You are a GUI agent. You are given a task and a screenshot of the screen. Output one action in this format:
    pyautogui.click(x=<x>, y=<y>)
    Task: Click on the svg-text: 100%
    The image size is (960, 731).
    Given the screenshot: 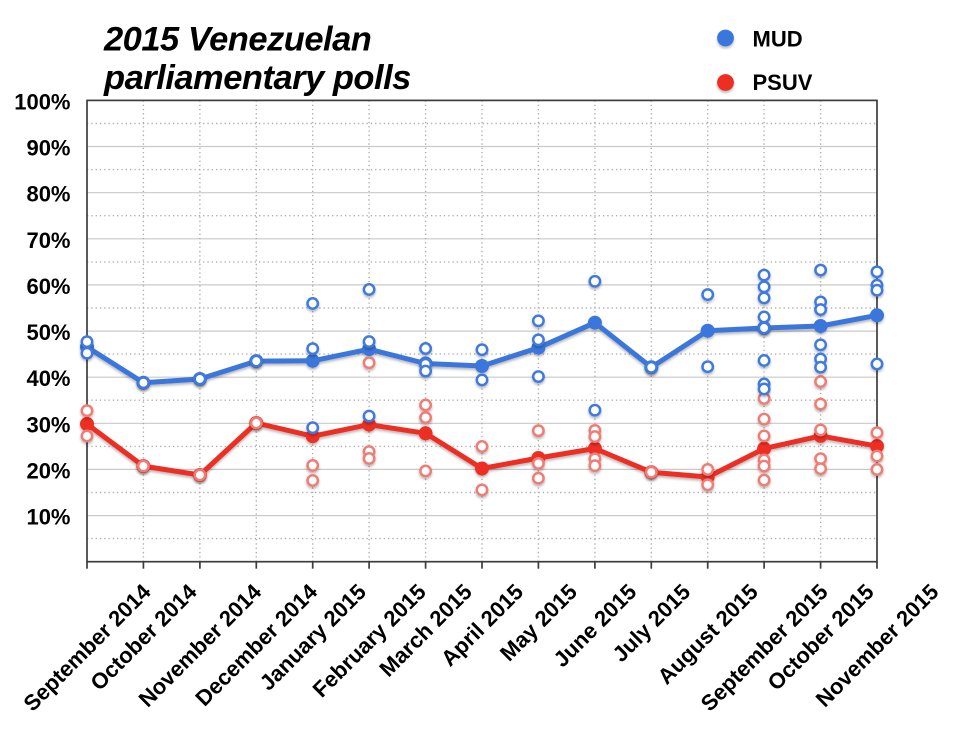 What is the action you would take?
    pyautogui.click(x=42, y=101)
    